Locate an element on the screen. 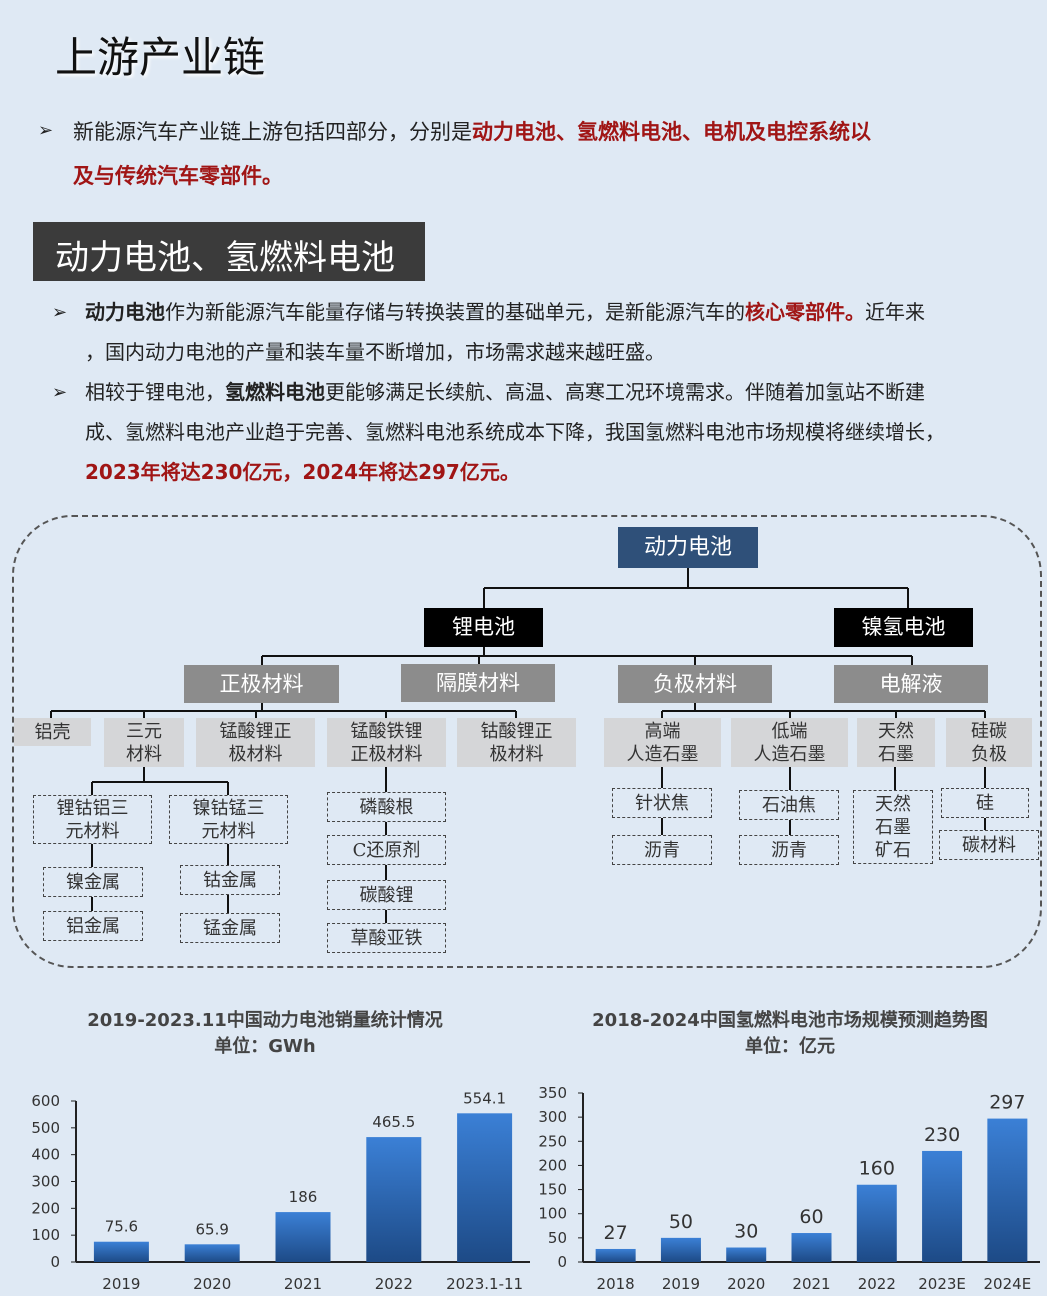 This screenshot has height=1296, width=1047. diagram-node-l3: 三元 材料 is located at coordinates (144, 742).